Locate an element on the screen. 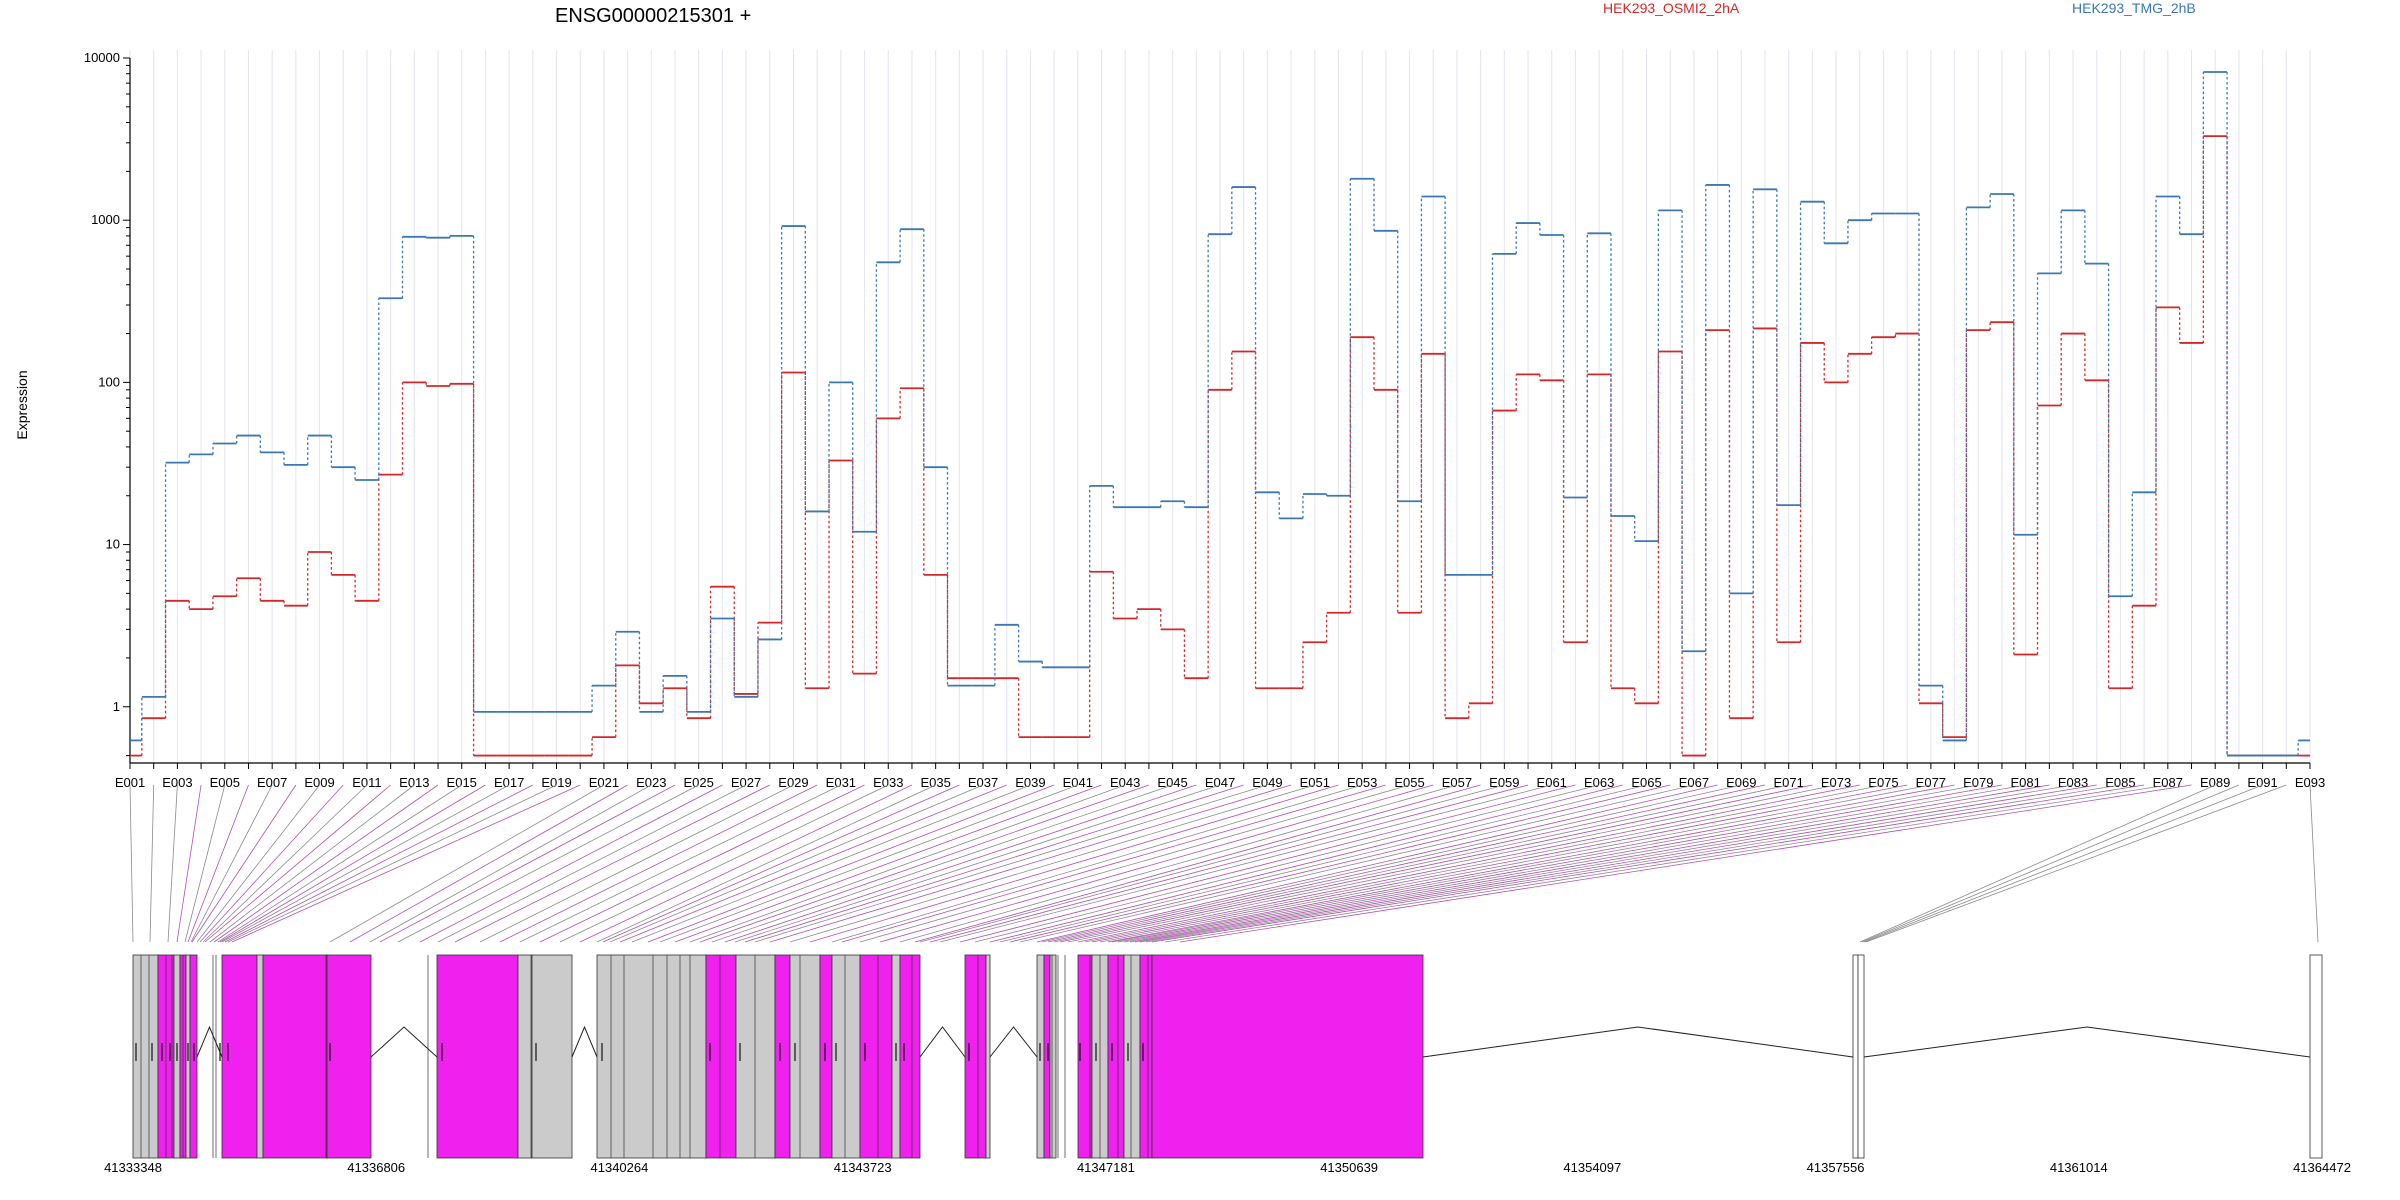  y-tick-label-1000: 1000 is located at coordinates (105, 219).